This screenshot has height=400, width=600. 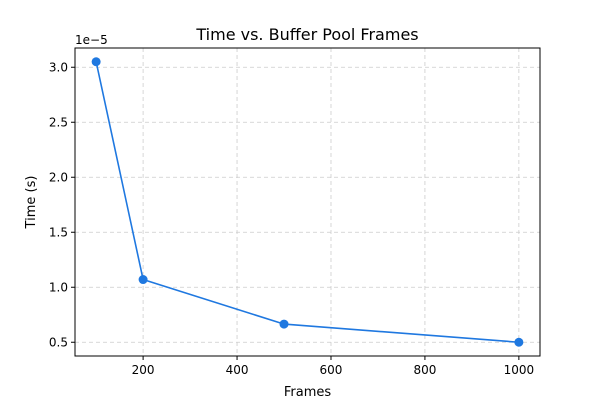 What do you see at coordinates (143, 370) in the screenshot?
I see `x-tick-label: 200` at bounding box center [143, 370].